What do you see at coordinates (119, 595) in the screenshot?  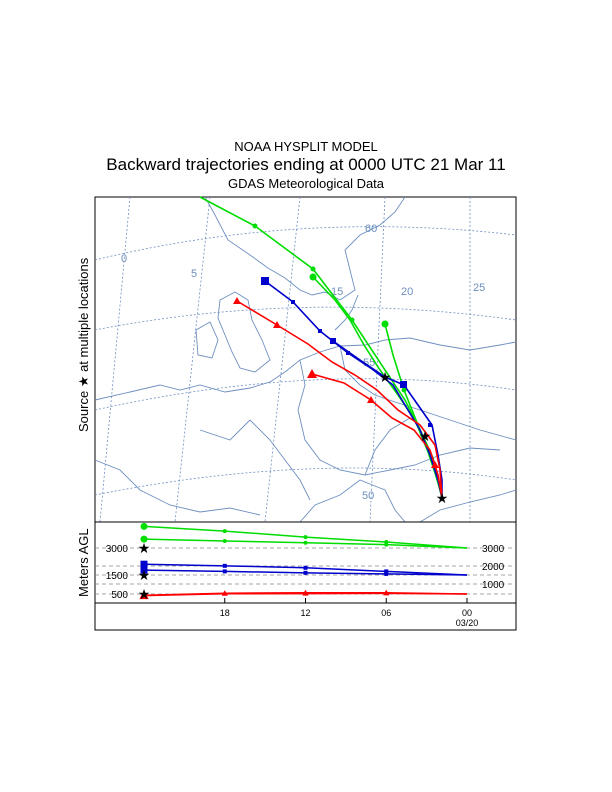 I see `height-left-tick: 500` at bounding box center [119, 595].